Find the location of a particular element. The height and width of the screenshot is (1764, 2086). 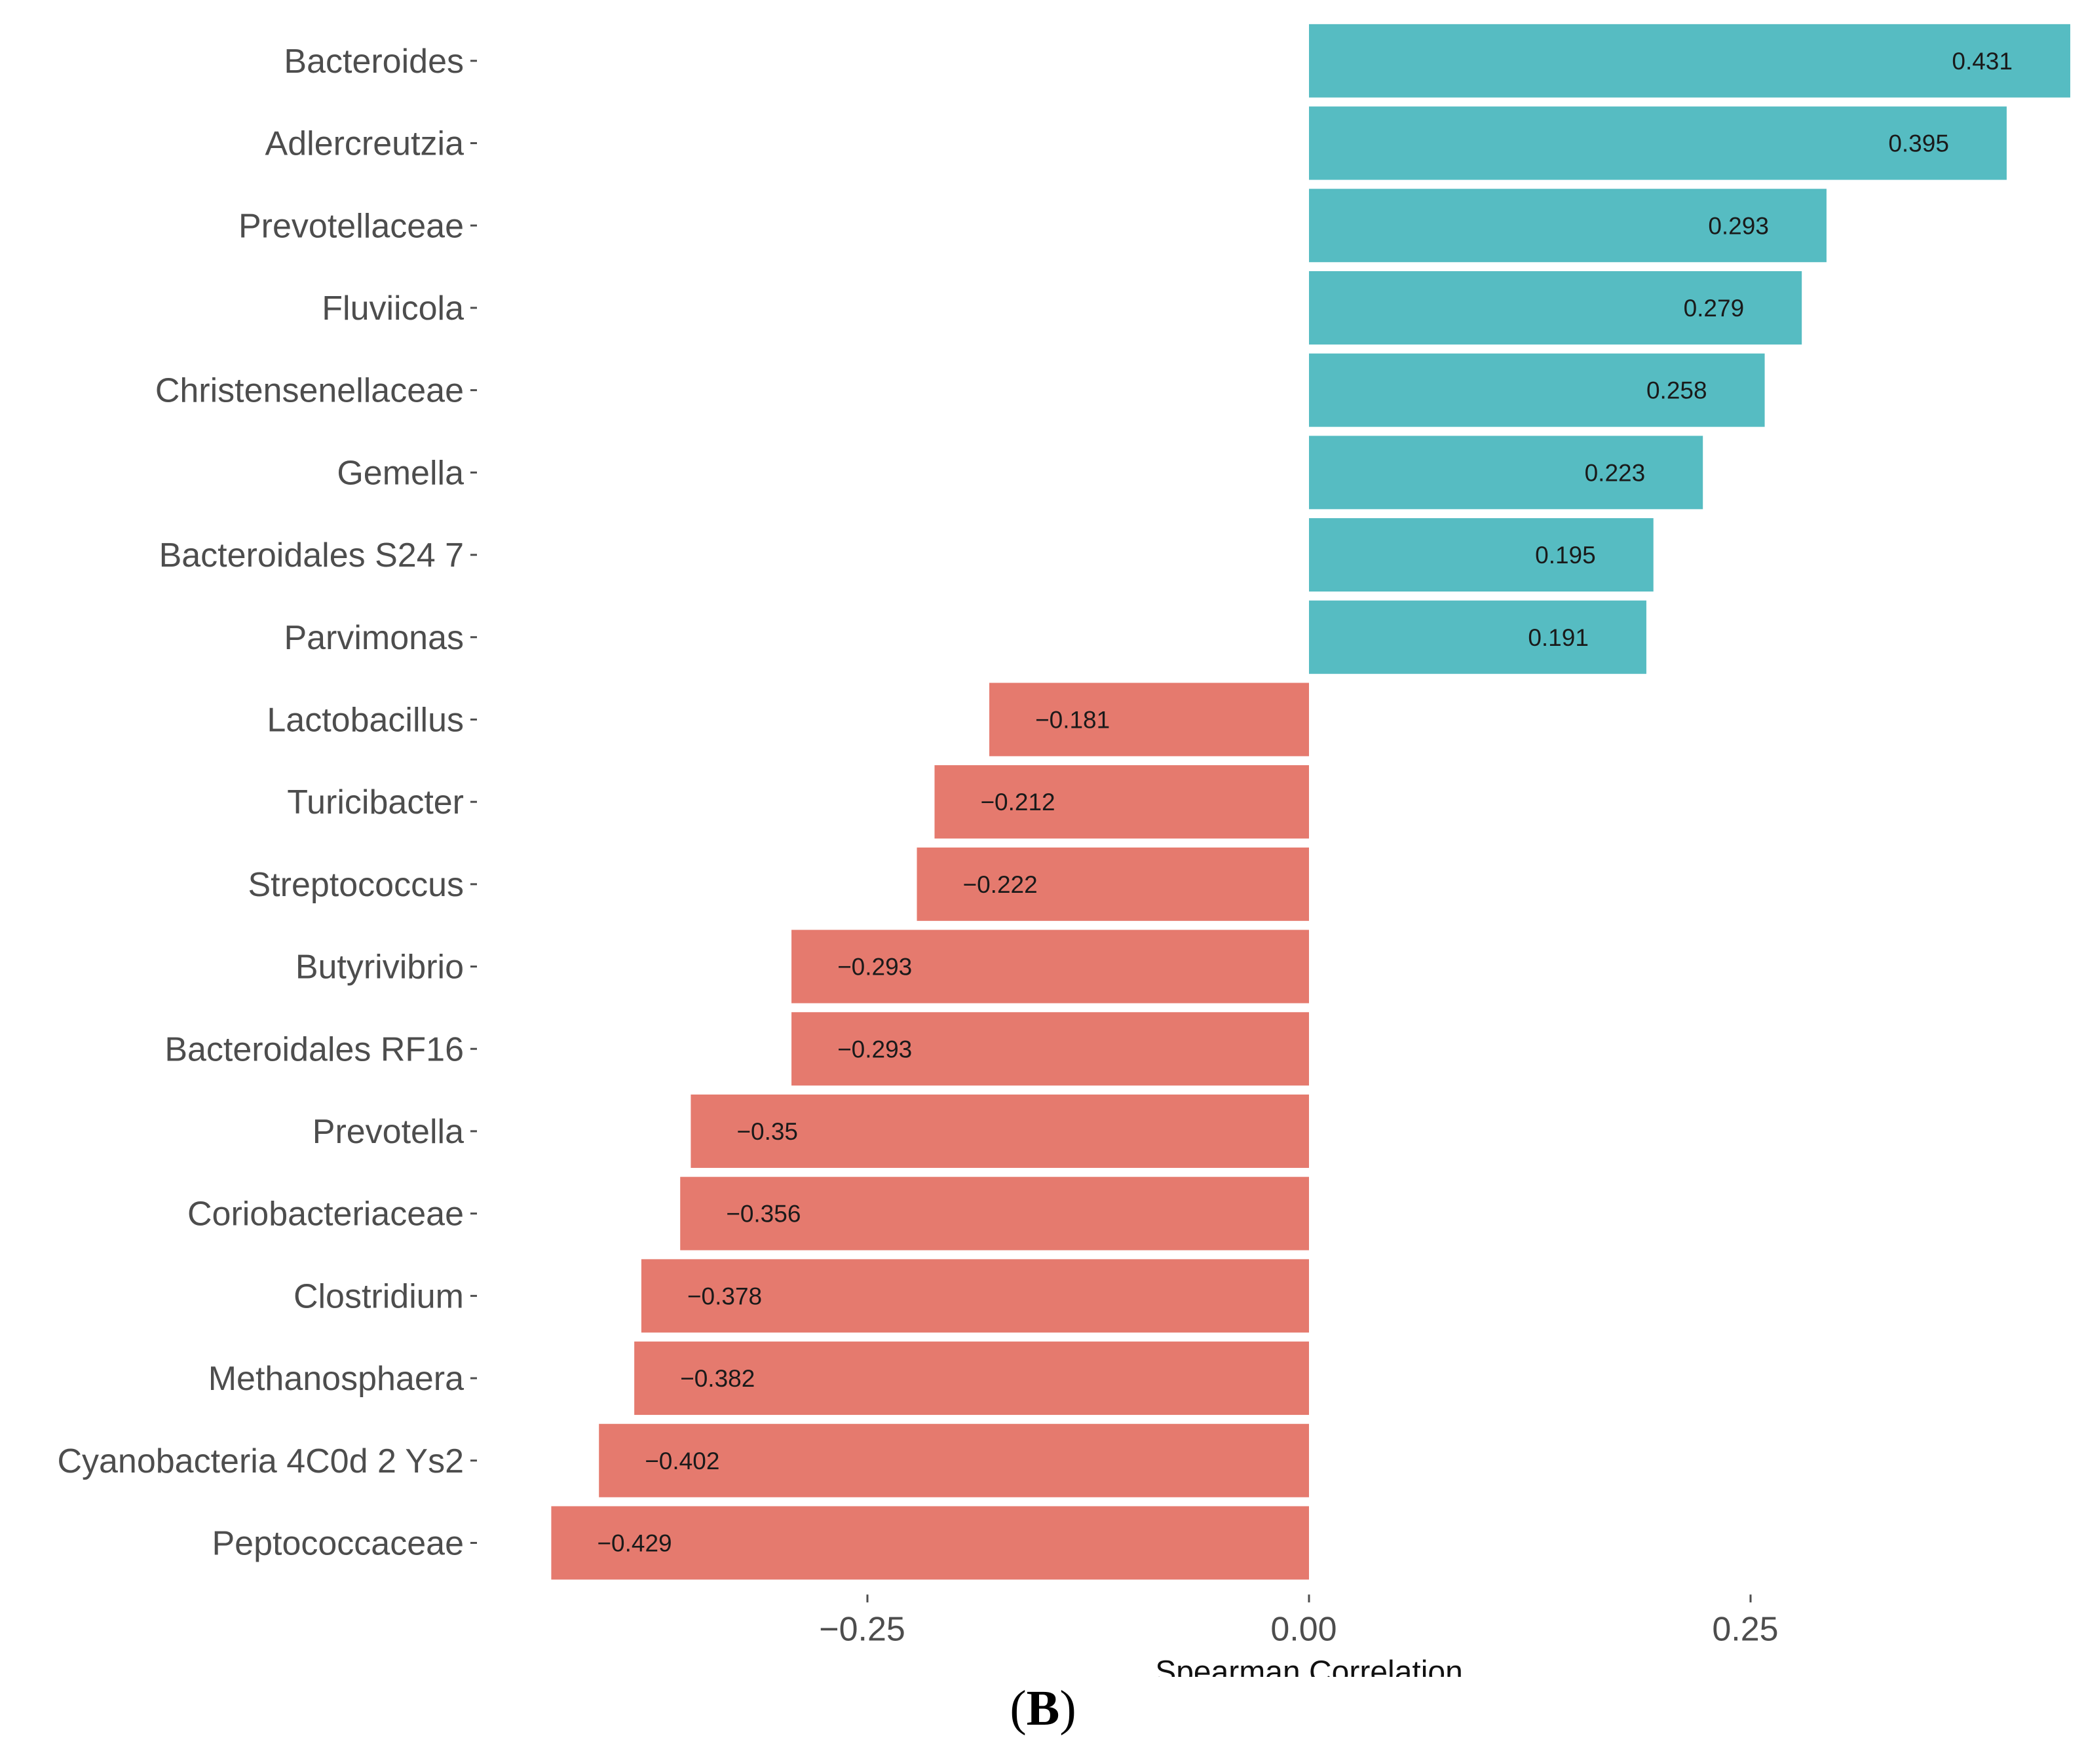

category-label-17: Cyanobacteria 4C0d 2 Ys2 is located at coordinates (260, 1461).